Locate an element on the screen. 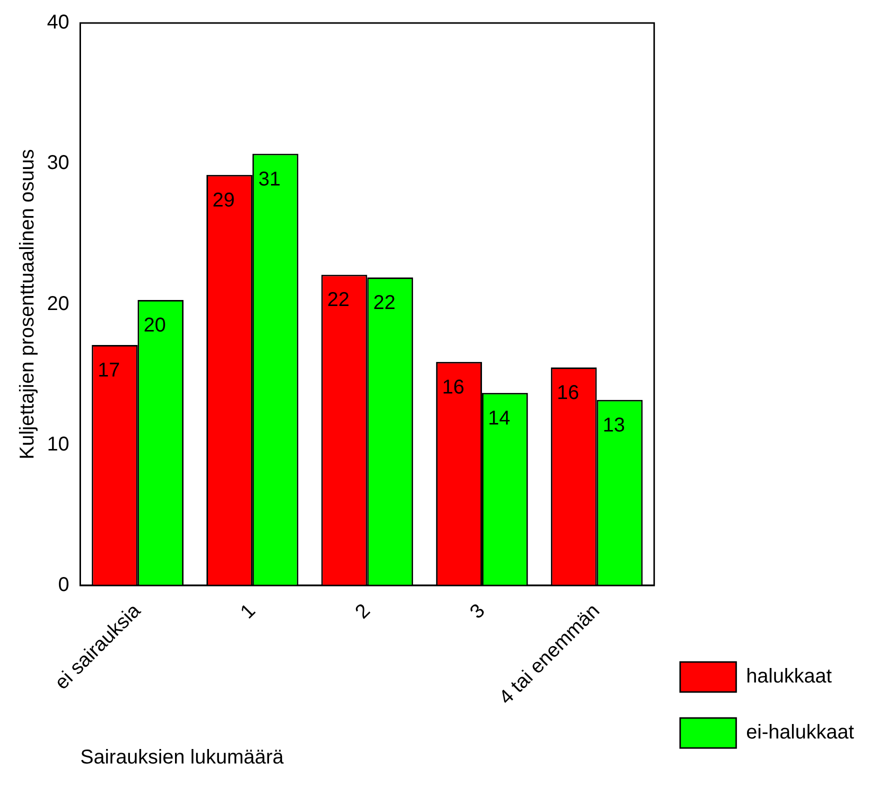  y-tick-label: 0 is located at coordinates (64, 585).